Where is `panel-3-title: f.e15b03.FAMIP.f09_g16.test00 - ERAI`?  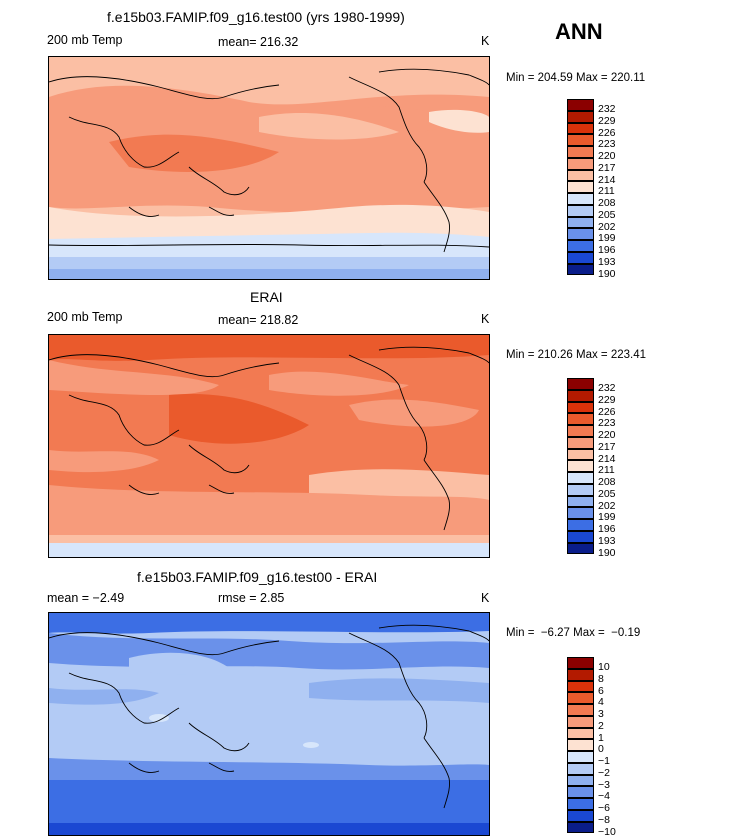 panel-3-title: f.e15b03.FAMIP.f09_g16.test00 - ERAI is located at coordinates (257, 577).